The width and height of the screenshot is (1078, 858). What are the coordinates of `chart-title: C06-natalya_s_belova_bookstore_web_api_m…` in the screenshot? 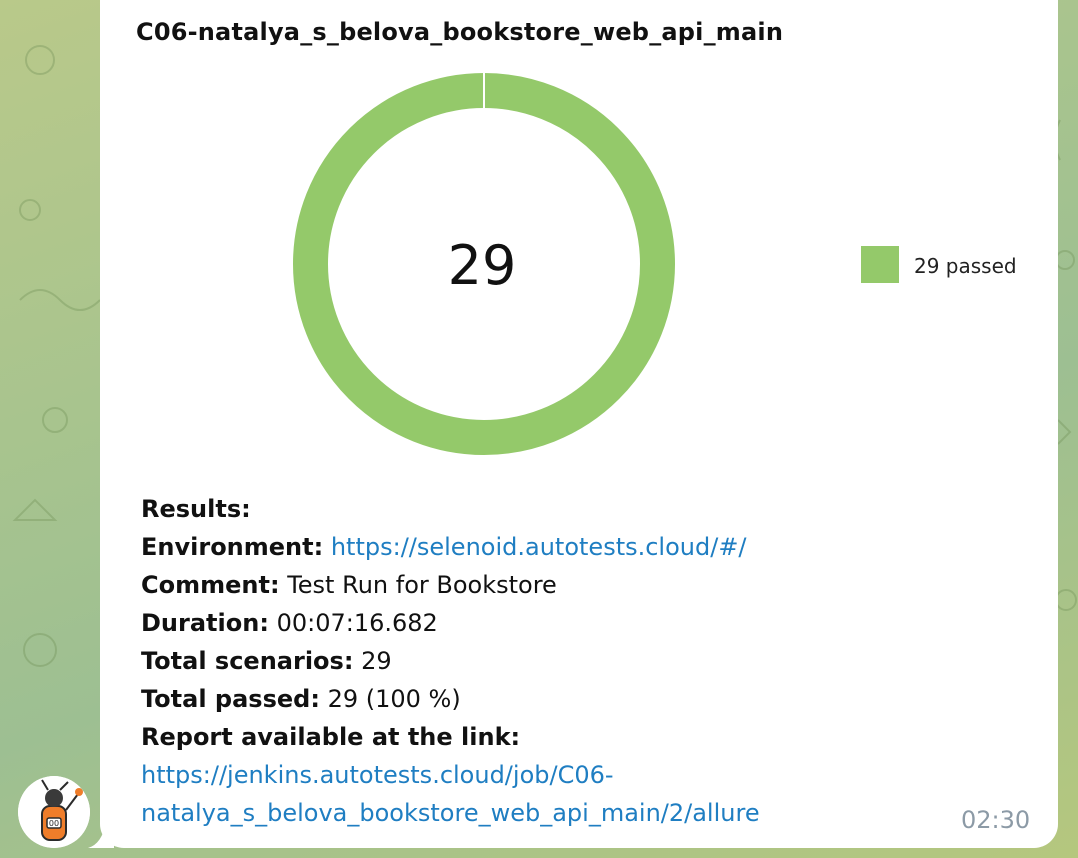 It's located at (460, 32).